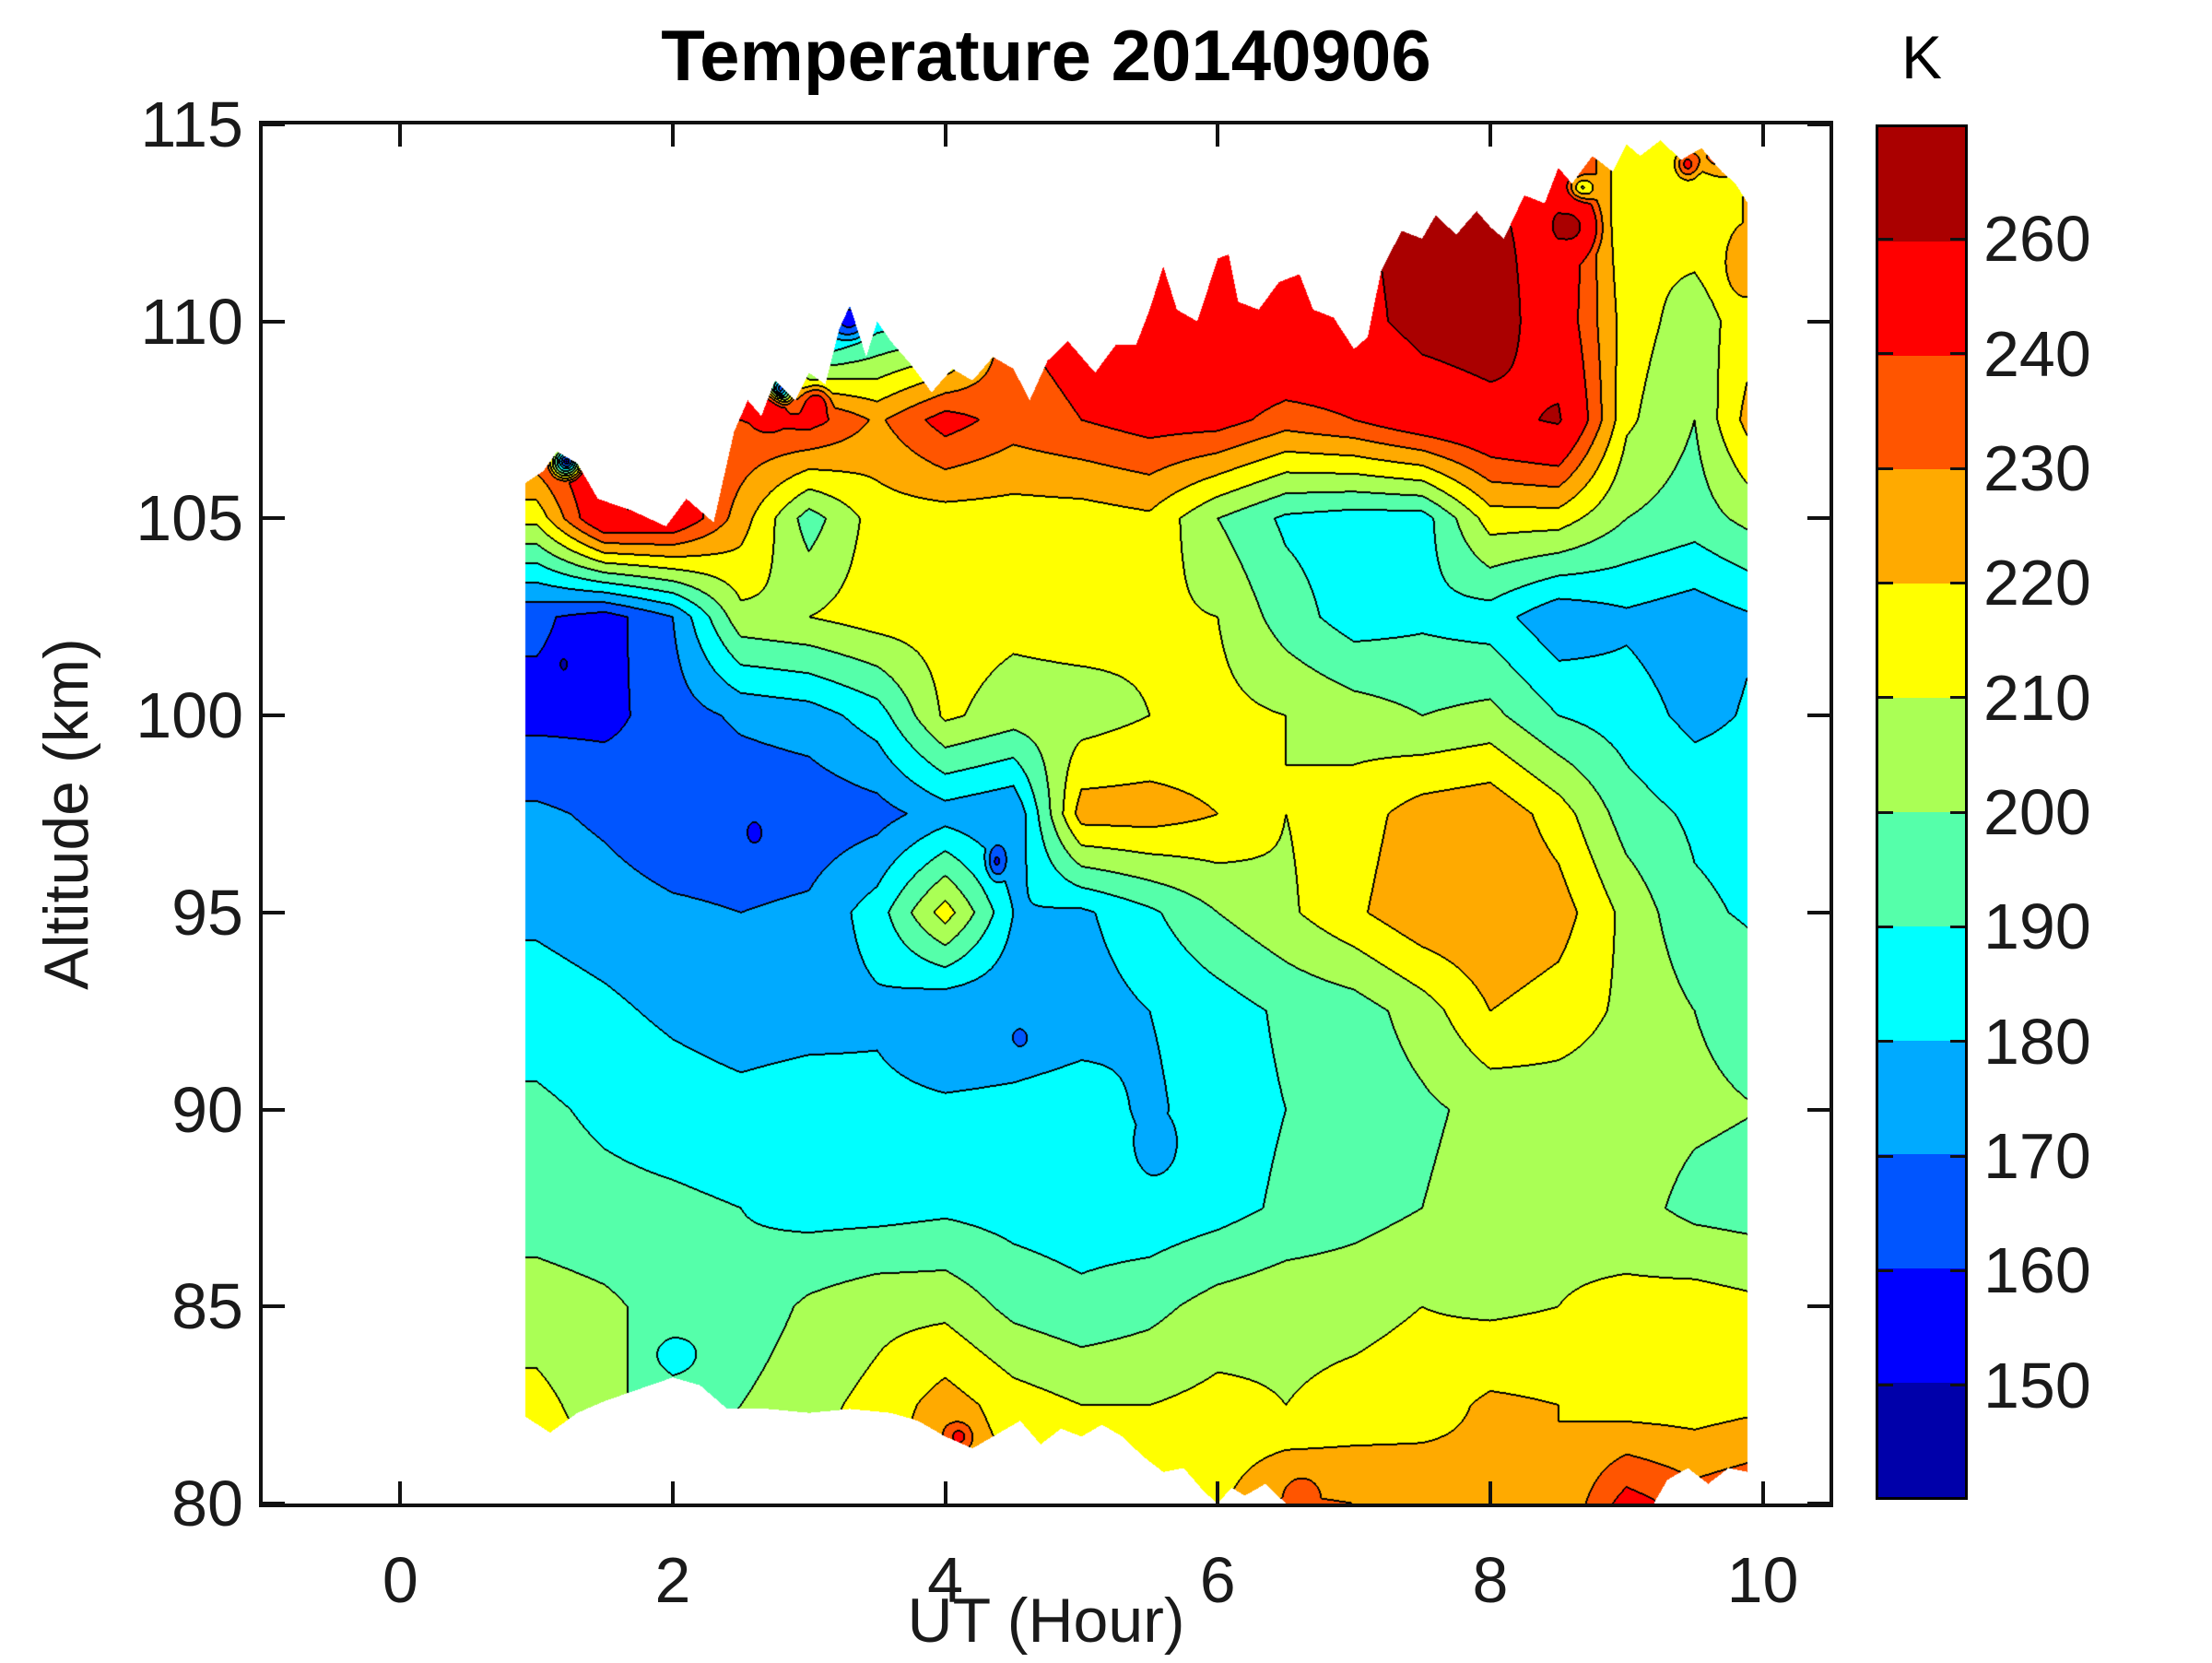  I want to click on y-tick-label: 95, so click(207, 912).